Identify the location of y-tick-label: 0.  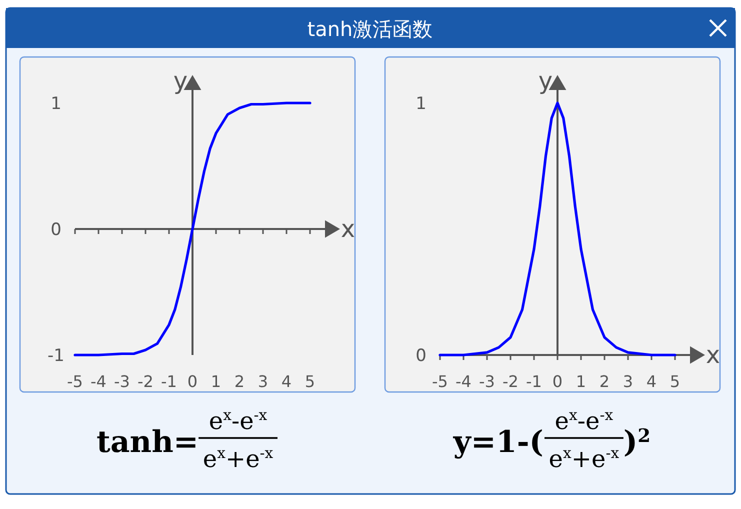
(56, 230).